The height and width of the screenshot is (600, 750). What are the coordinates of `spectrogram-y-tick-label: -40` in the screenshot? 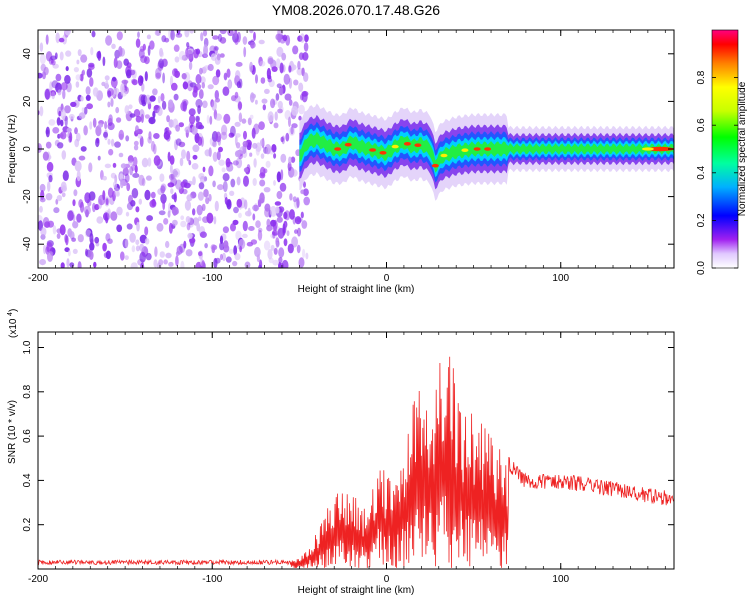 It's located at (27, 244).